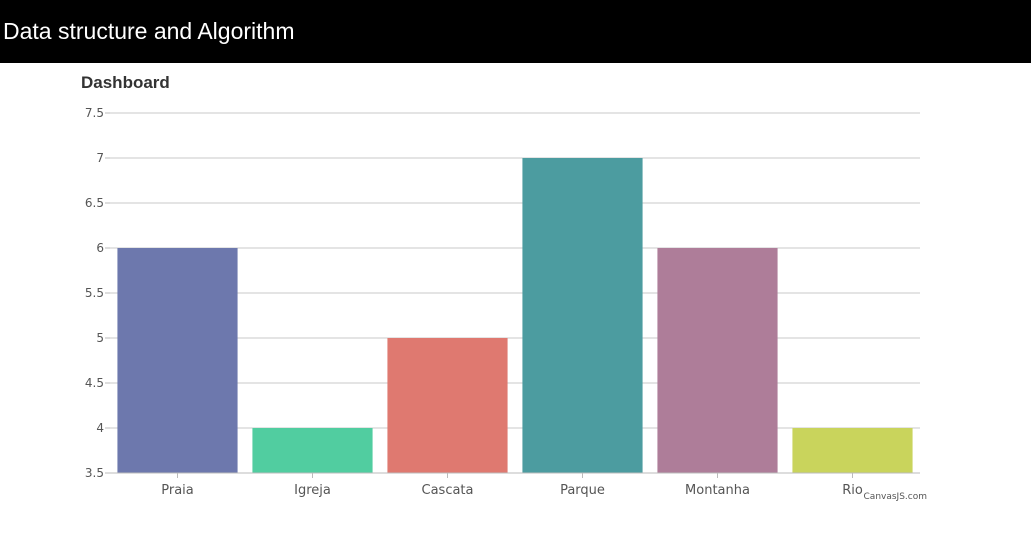 The image size is (1031, 549). Describe the element at coordinates (100, 338) in the screenshot. I see `y-tick-label: 5` at that location.